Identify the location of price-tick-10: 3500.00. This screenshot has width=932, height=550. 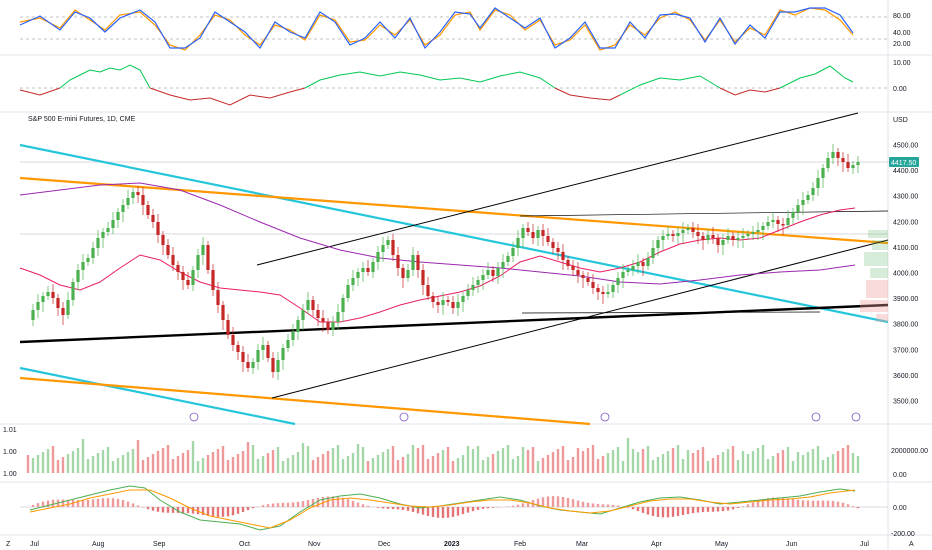
(905, 402).